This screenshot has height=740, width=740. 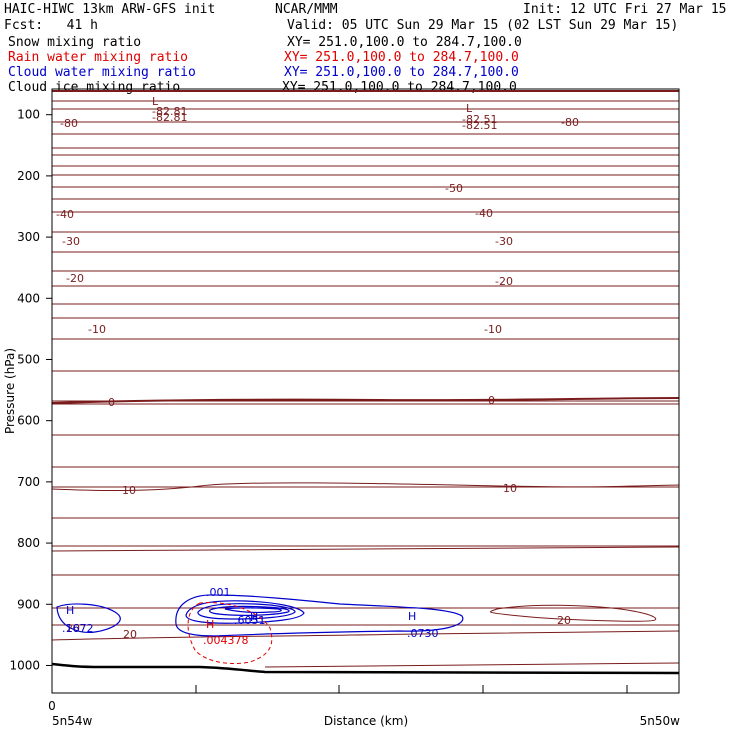 I want to click on y-tick-label: 500, so click(x=28, y=359).